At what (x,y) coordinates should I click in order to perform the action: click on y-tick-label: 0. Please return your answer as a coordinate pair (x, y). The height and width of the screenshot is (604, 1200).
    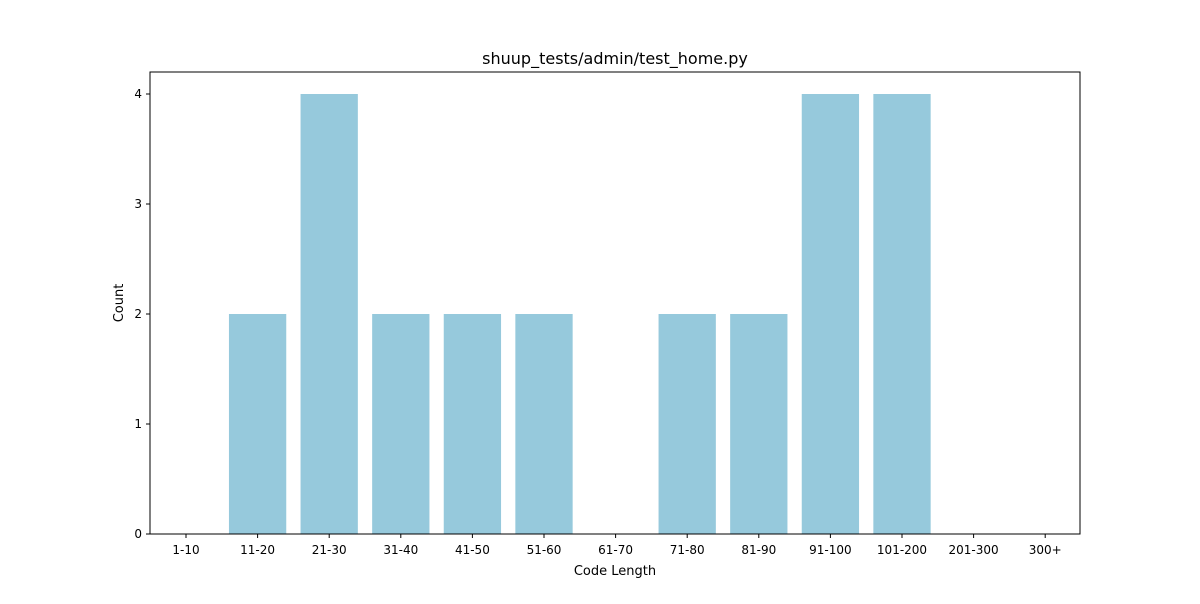
    Looking at the image, I should click on (138, 534).